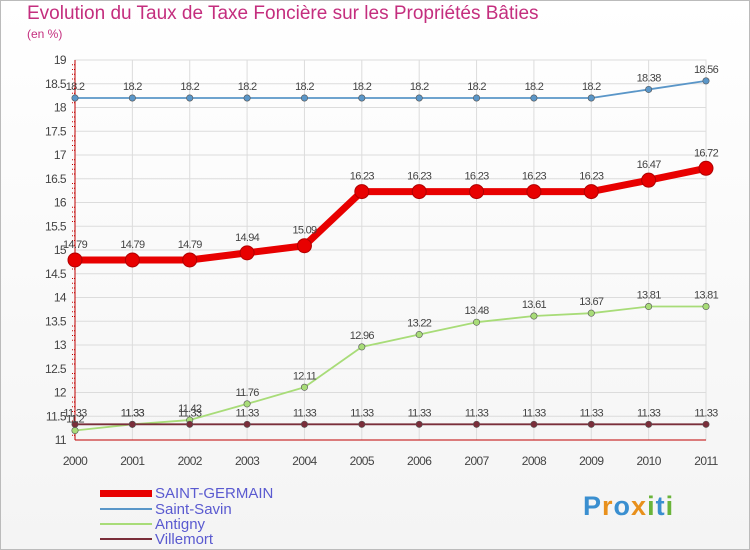 The image size is (750, 550). I want to click on y-tick-label: 19, so click(60, 60).